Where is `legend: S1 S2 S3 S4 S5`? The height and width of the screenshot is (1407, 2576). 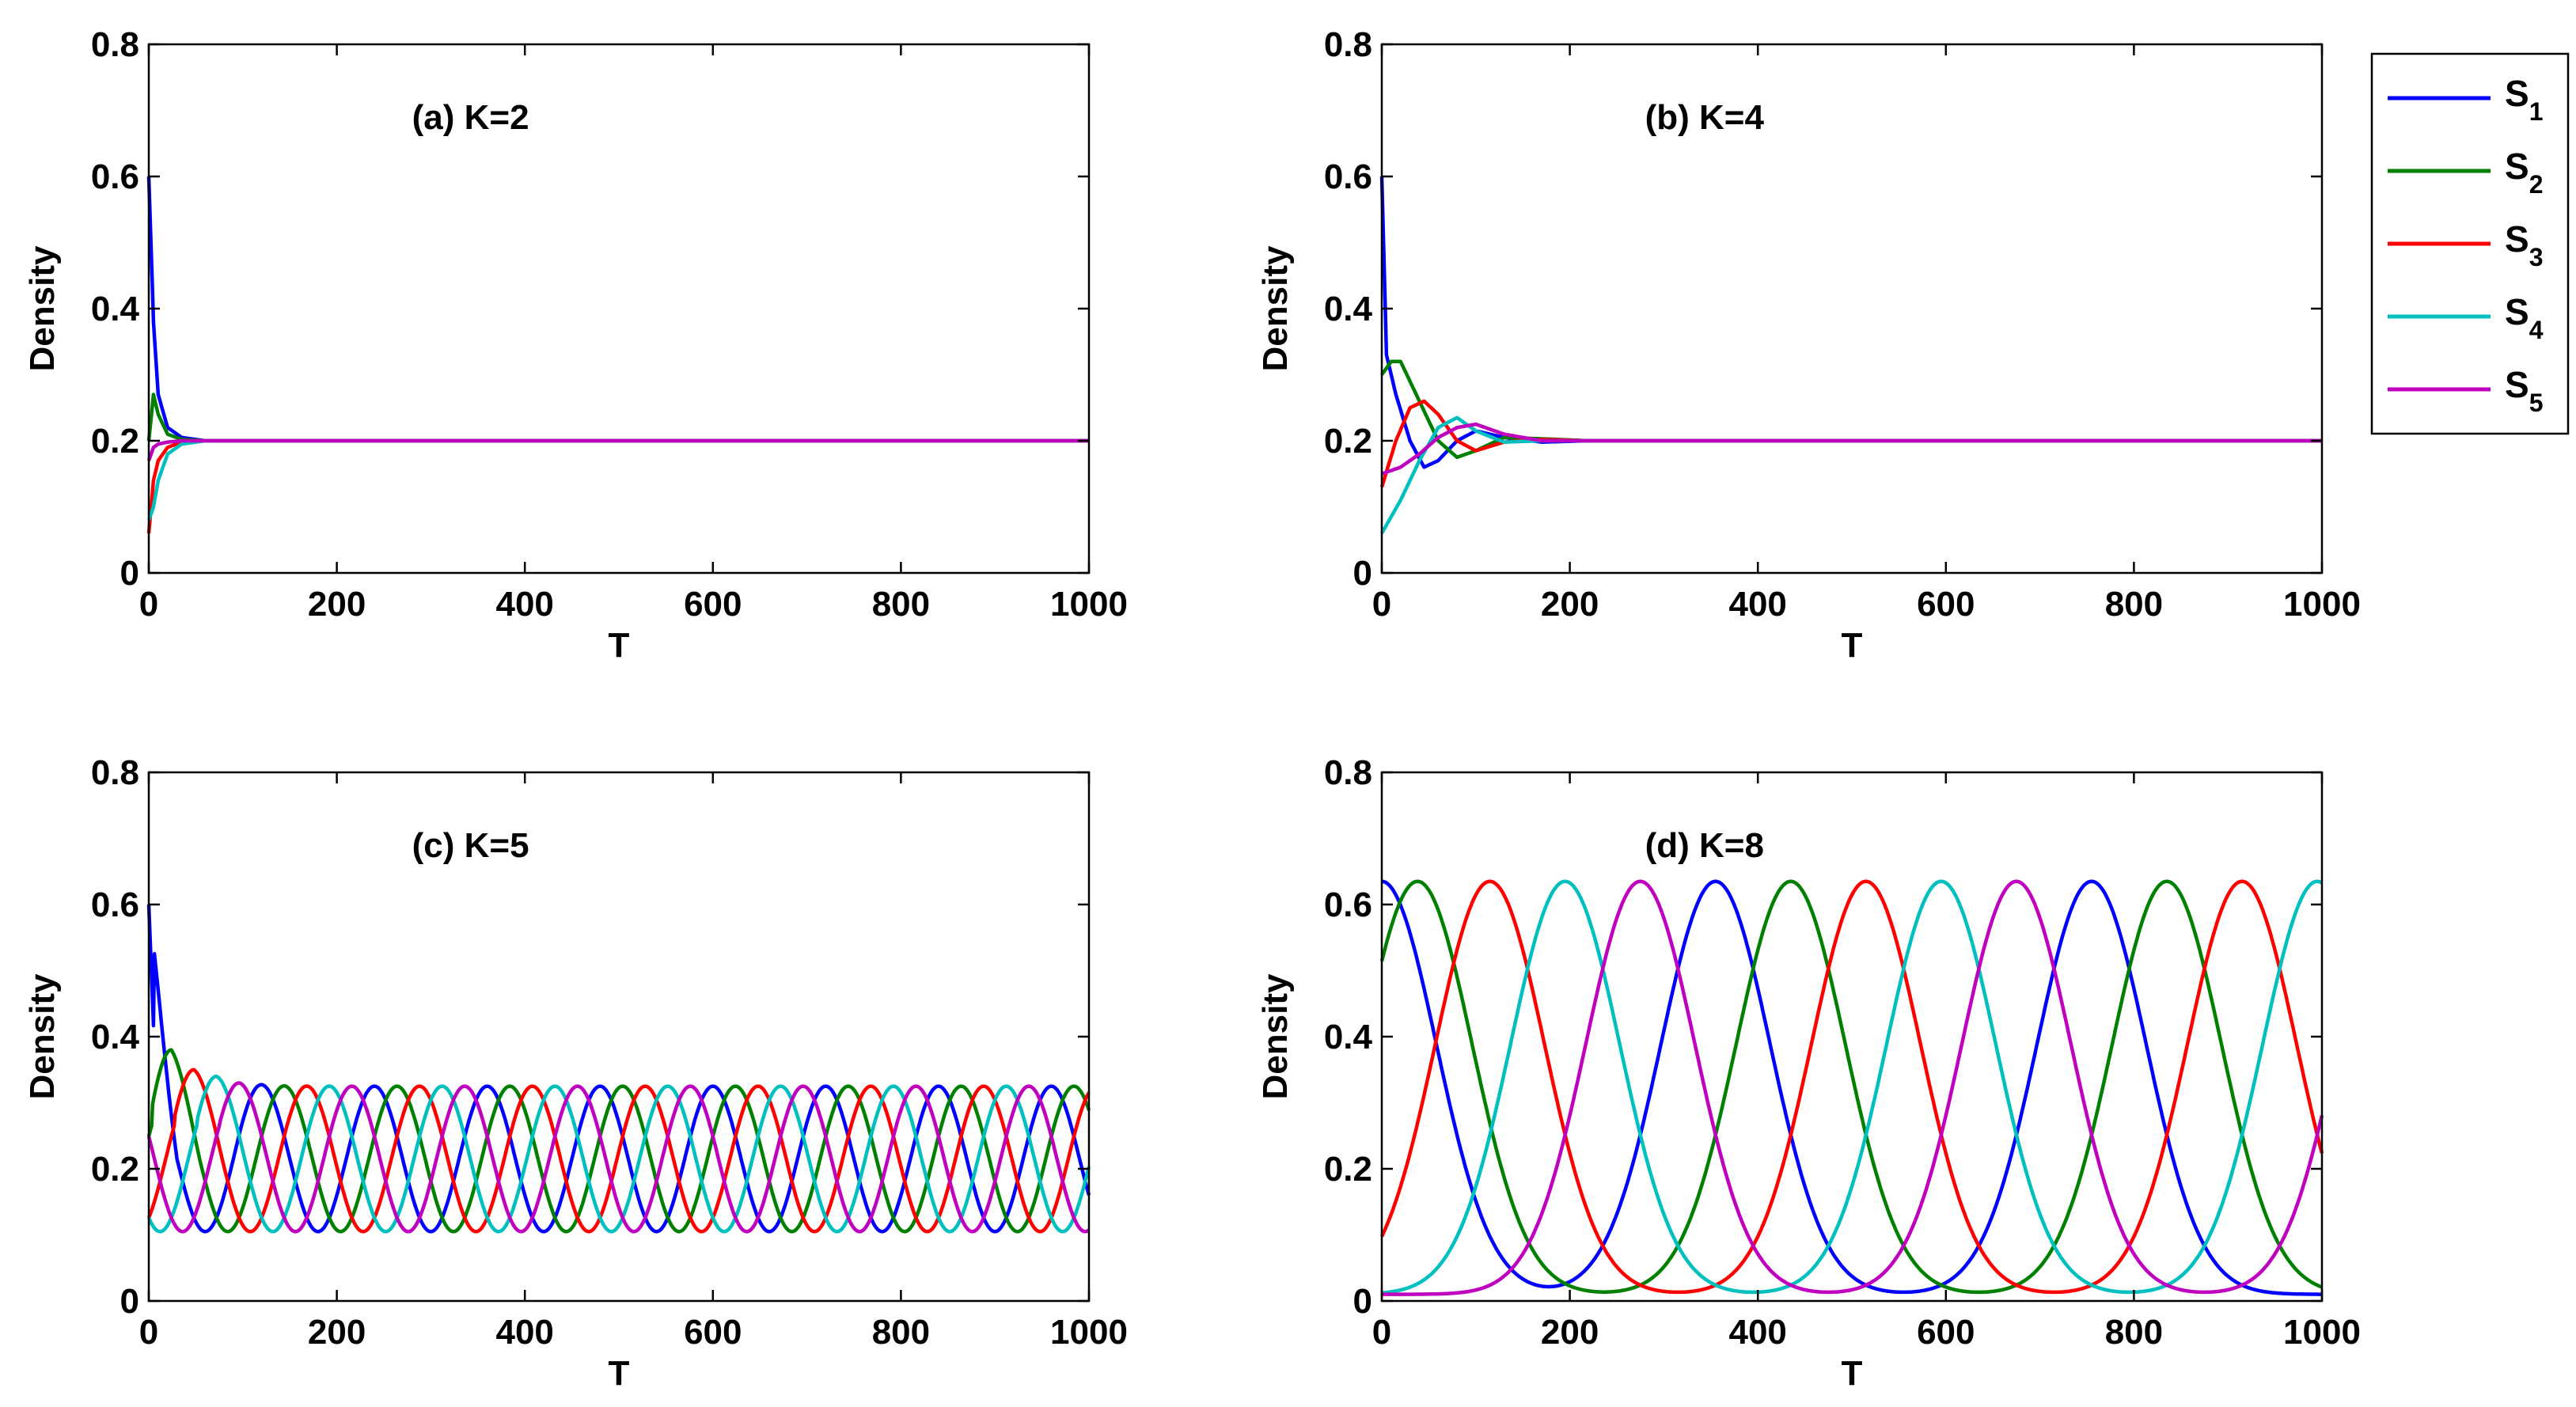
legend: S1 S2 S3 S4 S5 is located at coordinates (2470, 243).